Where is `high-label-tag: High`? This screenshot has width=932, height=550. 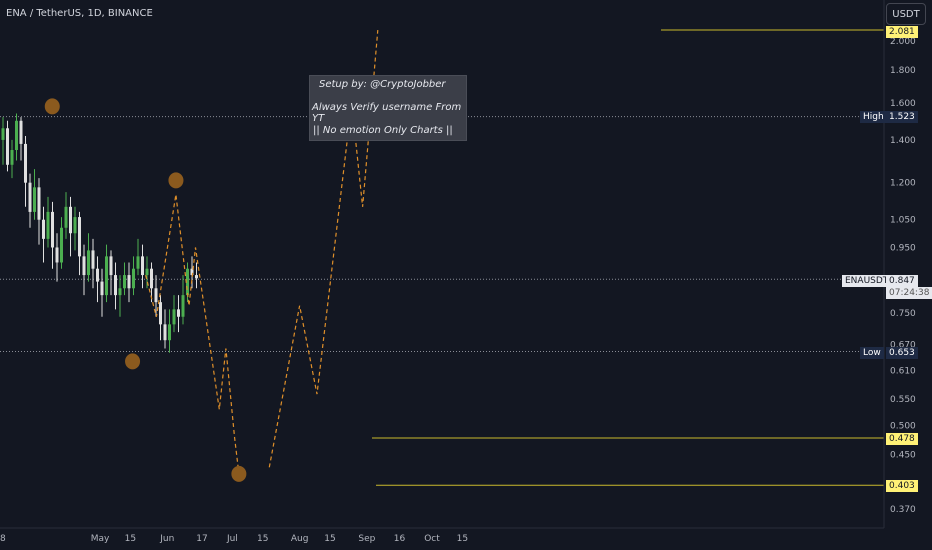
high-label-tag: High is located at coordinates (873, 117).